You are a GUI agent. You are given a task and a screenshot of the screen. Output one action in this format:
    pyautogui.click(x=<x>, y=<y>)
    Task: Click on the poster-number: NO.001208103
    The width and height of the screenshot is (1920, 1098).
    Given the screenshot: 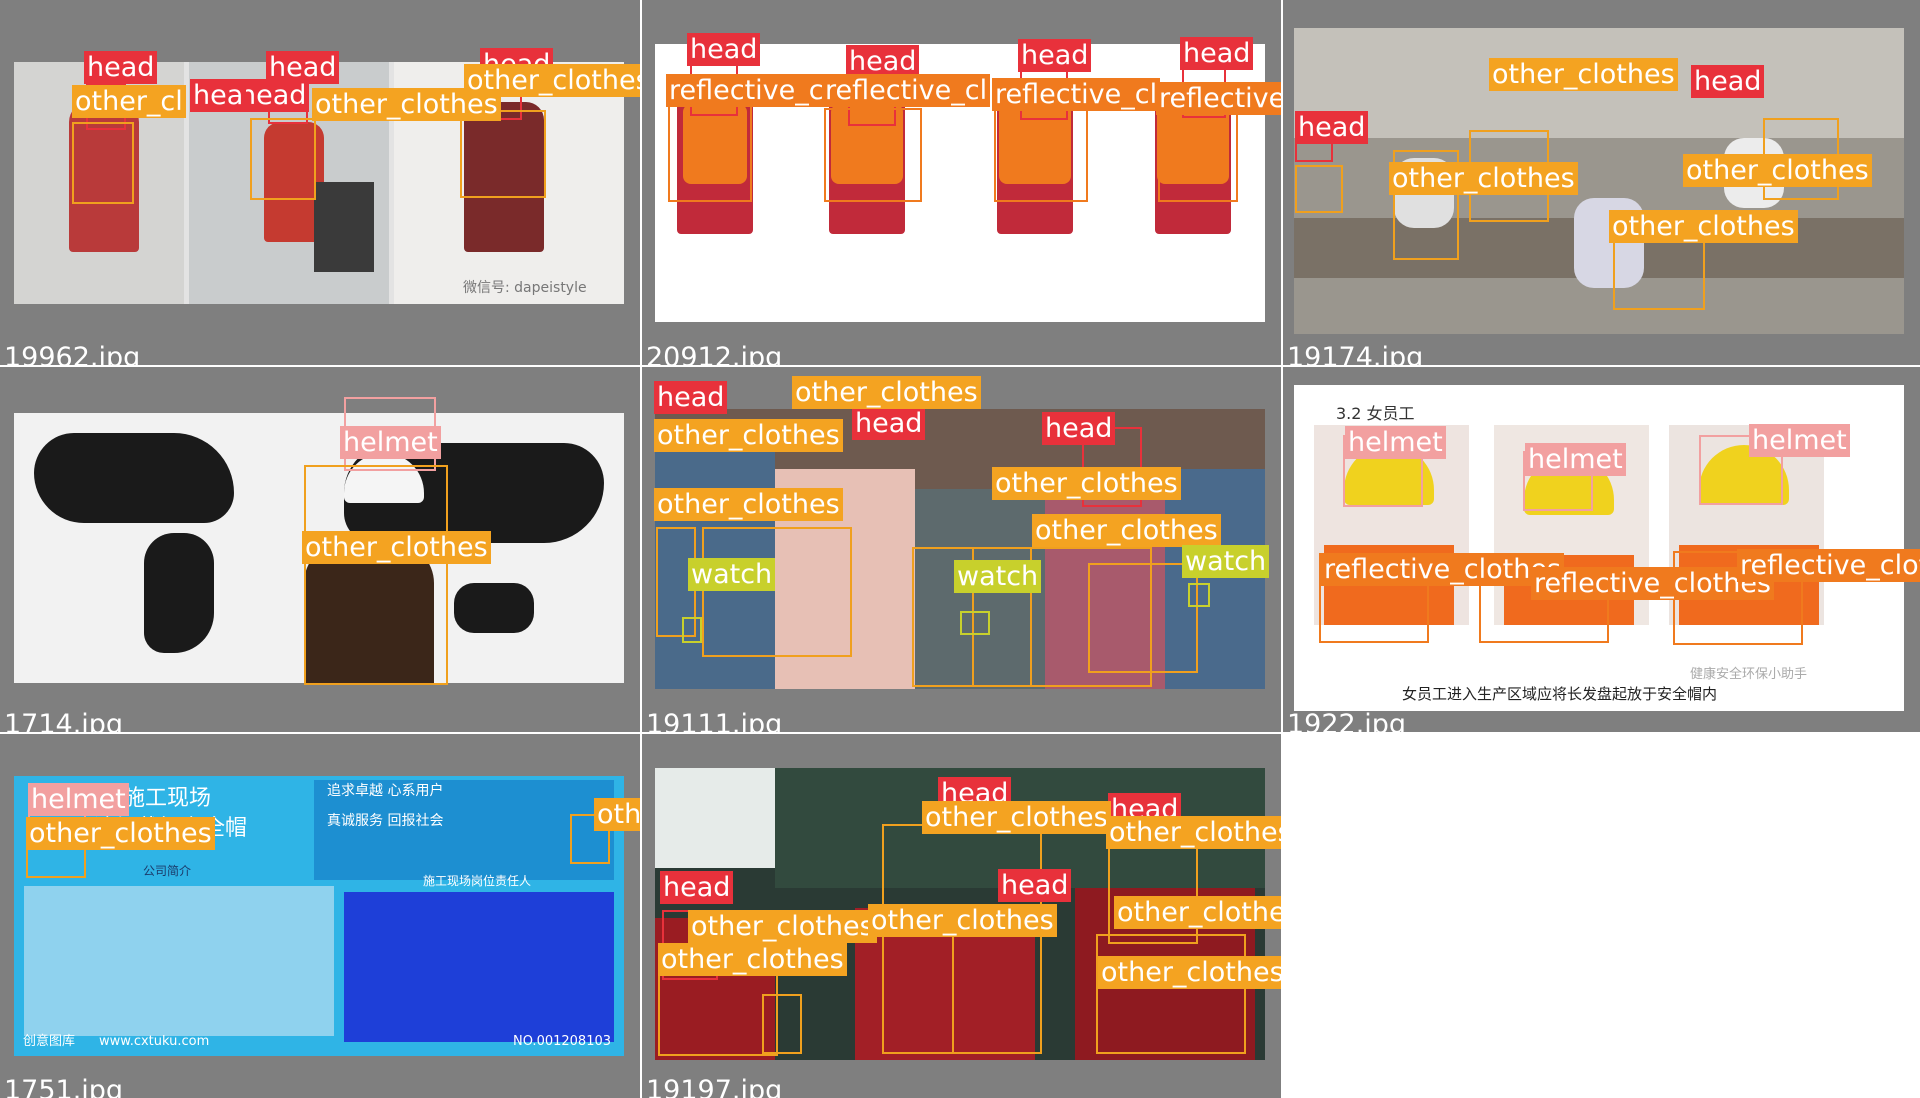 What is the action you would take?
    pyautogui.click(x=562, y=1041)
    